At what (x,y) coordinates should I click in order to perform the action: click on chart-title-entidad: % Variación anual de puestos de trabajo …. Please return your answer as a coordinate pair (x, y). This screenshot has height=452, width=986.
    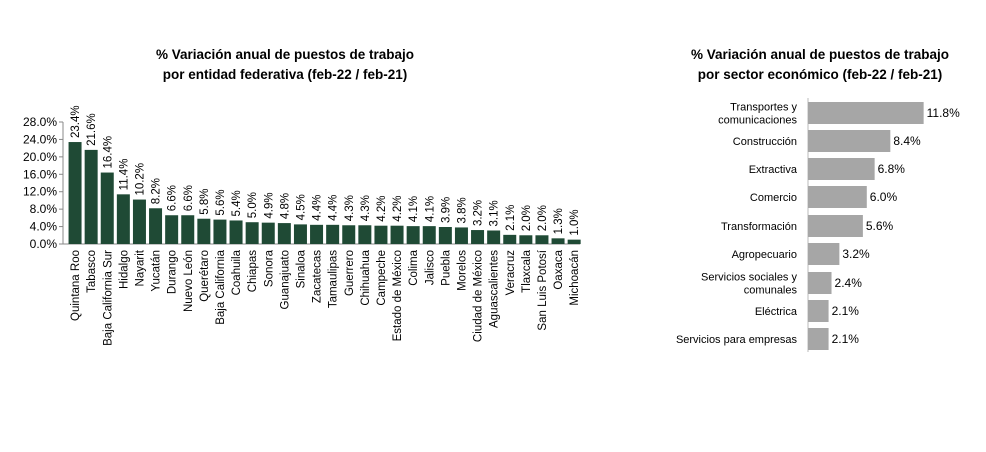
    Looking at the image, I should click on (285, 65).